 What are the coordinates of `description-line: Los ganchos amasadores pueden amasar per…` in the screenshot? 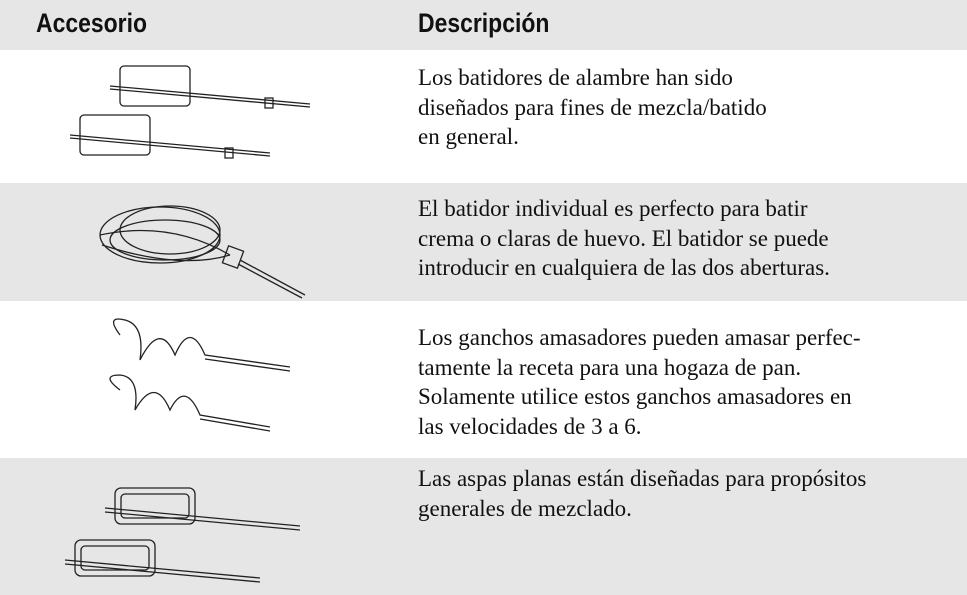 It's located at (639, 337).